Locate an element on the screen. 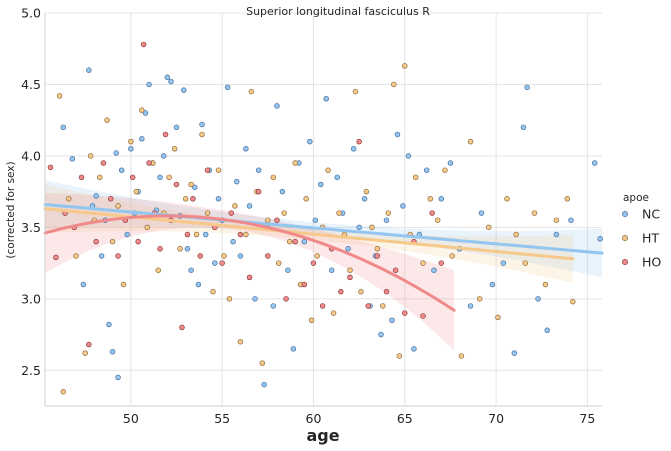 The image size is (671, 451). x-tick-label: 65 is located at coordinates (405, 418).